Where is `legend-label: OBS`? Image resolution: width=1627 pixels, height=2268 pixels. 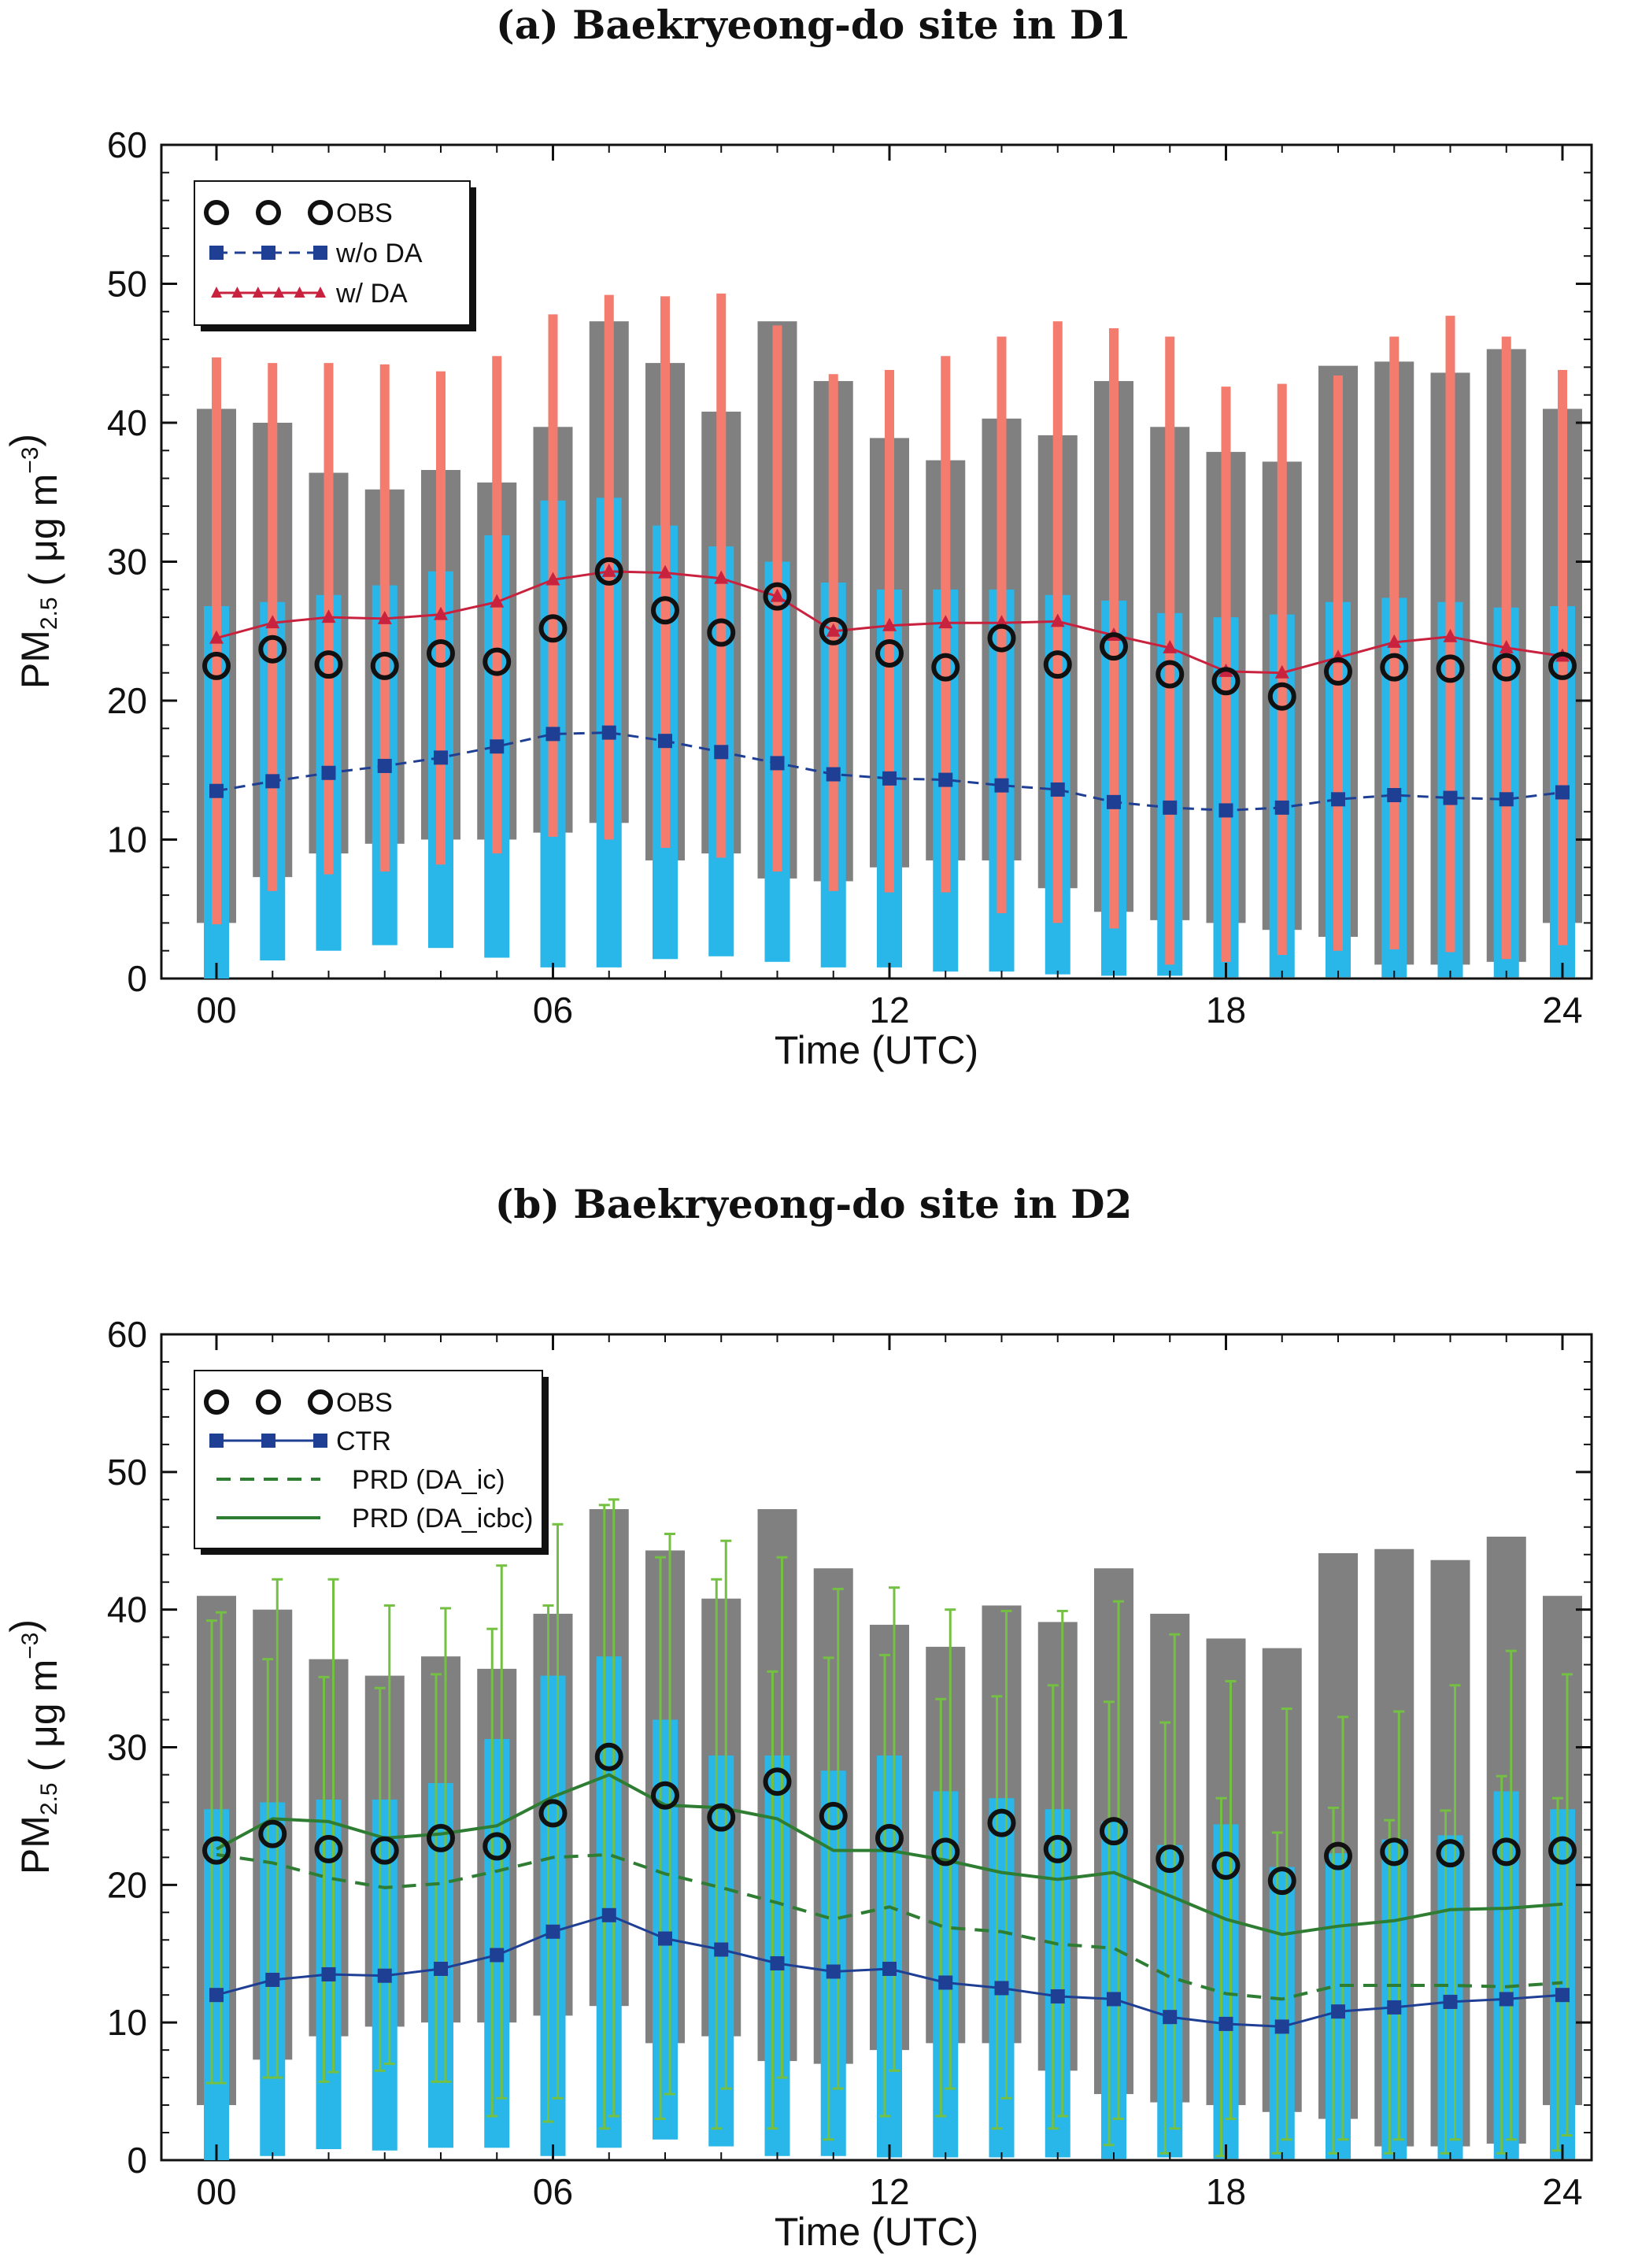
legend-label: OBS is located at coordinates (364, 1403).